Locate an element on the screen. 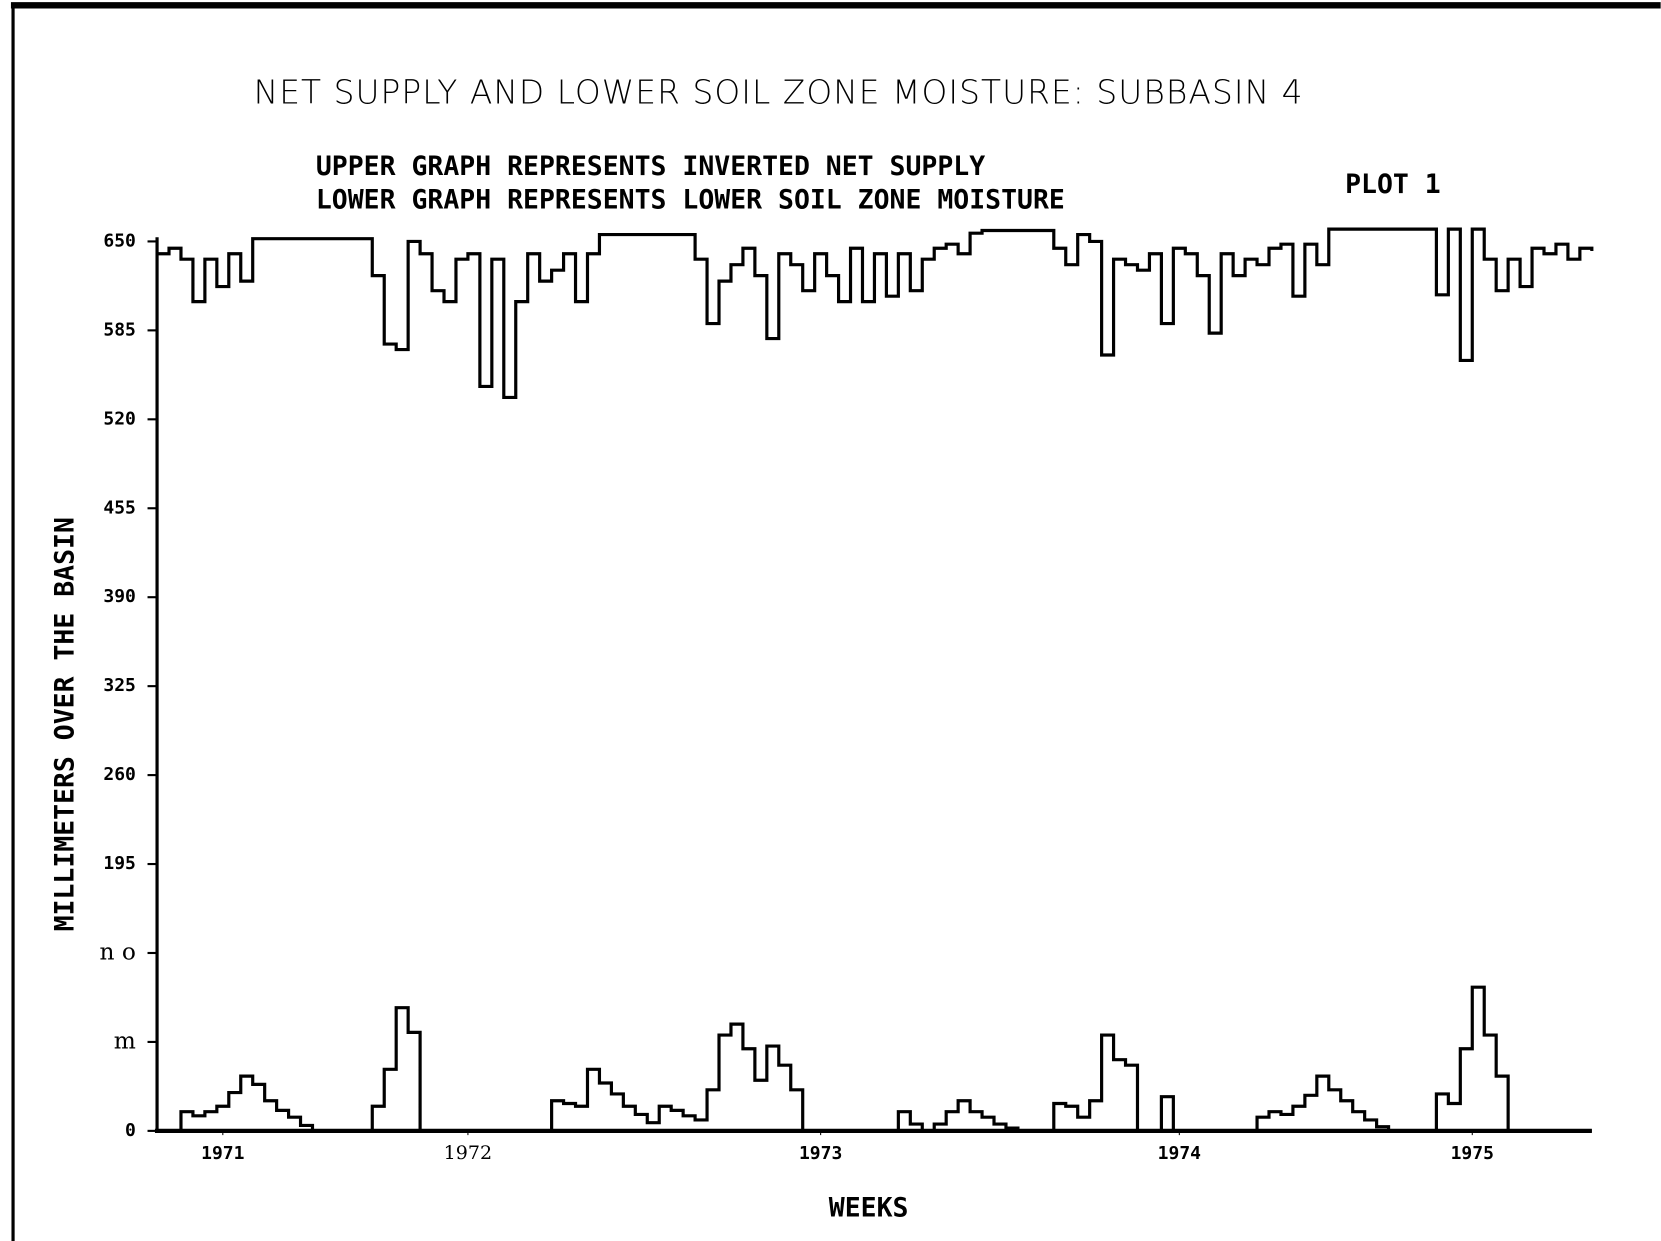  y-tick-label: 585 is located at coordinates (119, 329).